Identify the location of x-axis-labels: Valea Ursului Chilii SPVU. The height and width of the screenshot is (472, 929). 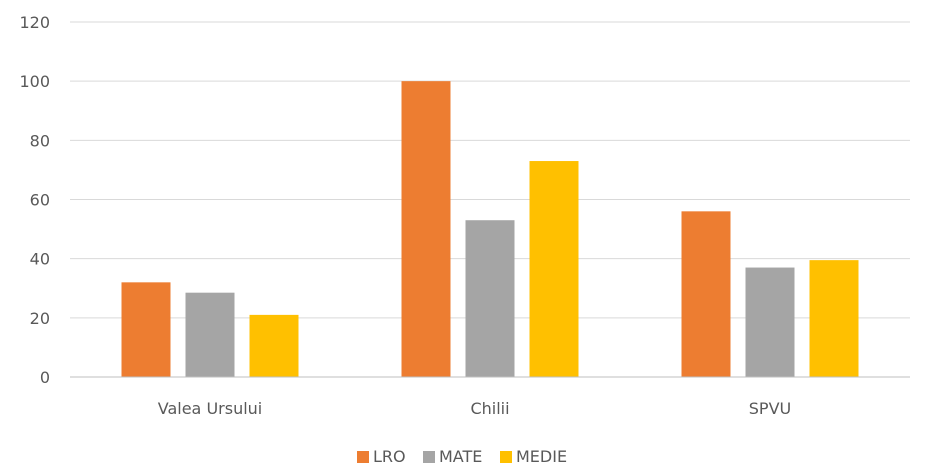
(474, 408).